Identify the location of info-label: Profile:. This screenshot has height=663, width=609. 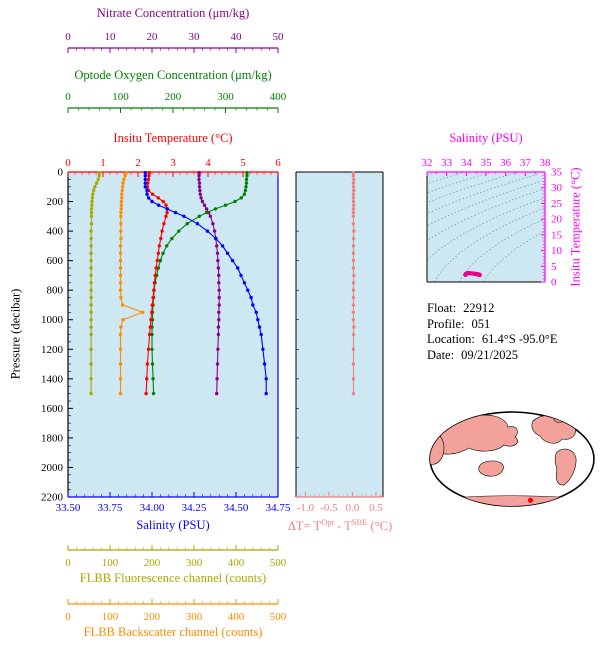
(446, 323).